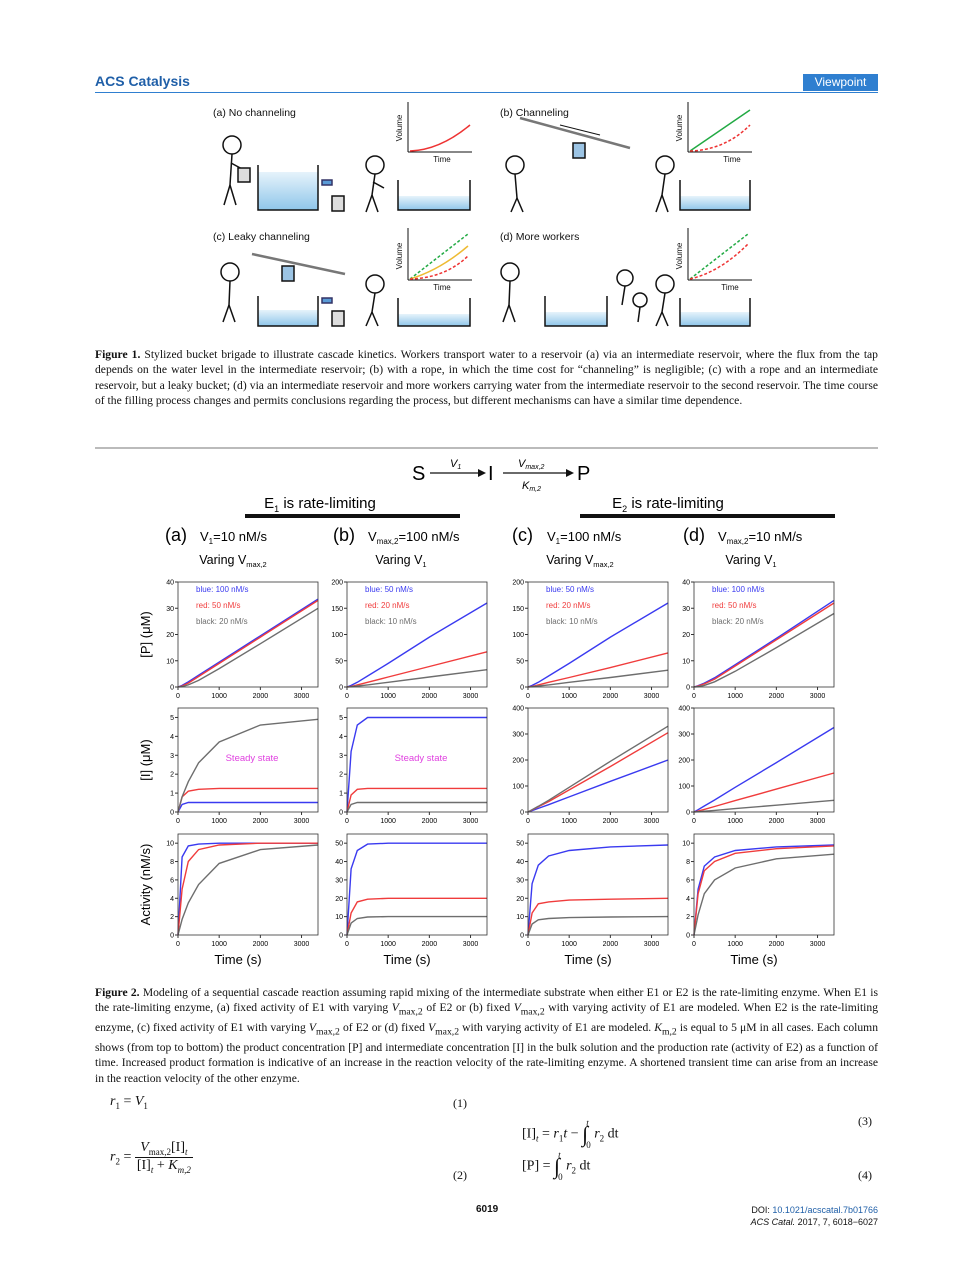 The height and width of the screenshot is (1273, 972). I want to click on denominator: [I]t + Km,2, so click(164, 1166).